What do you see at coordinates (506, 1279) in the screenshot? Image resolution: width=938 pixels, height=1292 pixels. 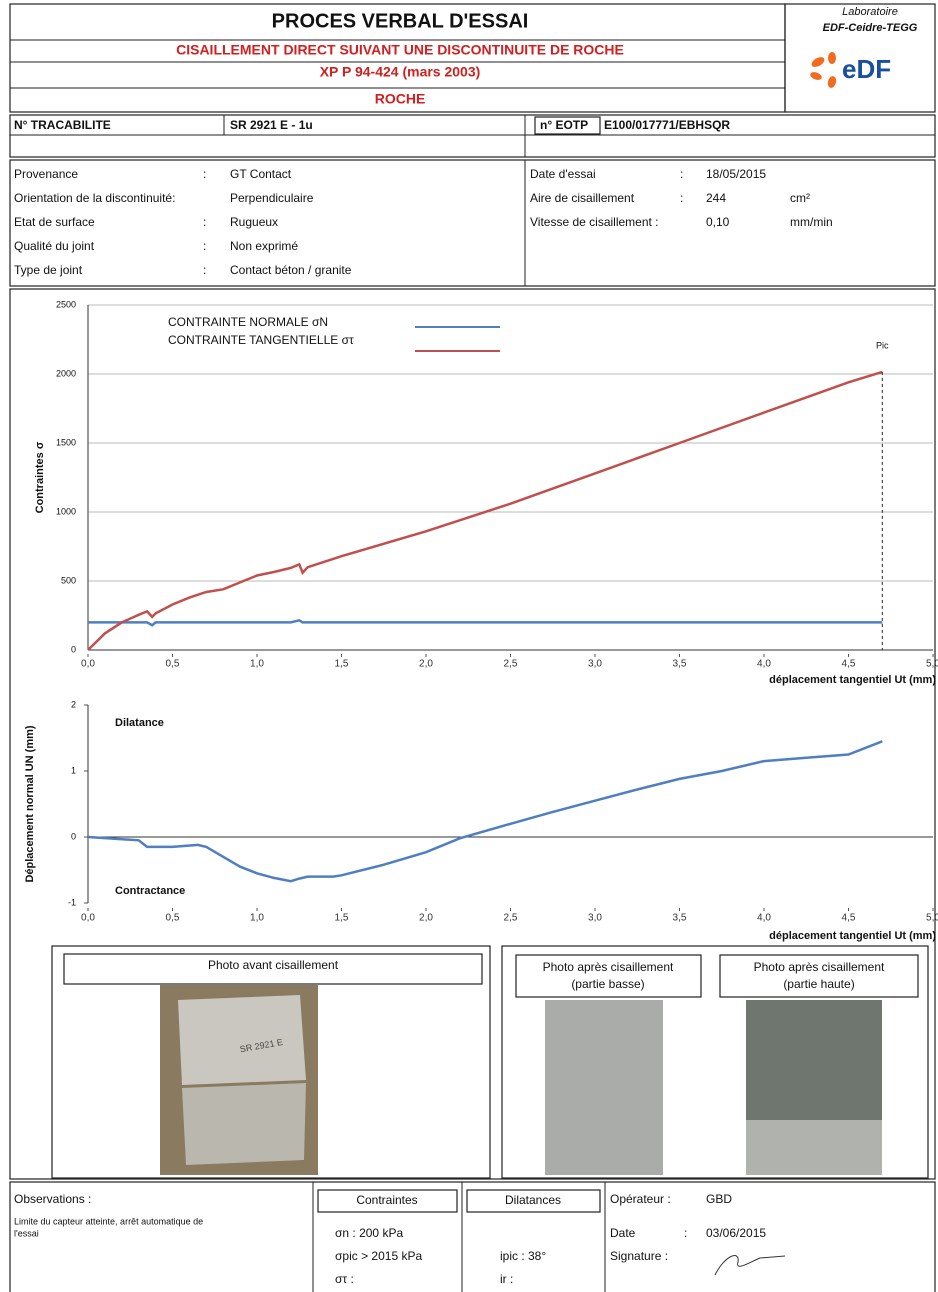 I see `dilatance: ir :` at bounding box center [506, 1279].